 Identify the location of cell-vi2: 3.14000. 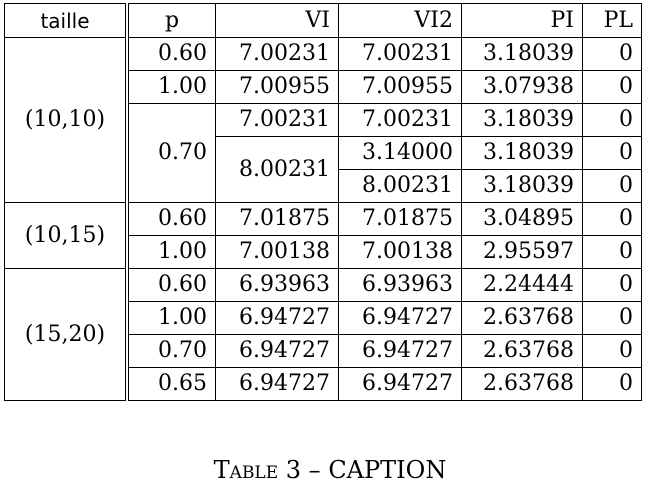
(400, 153).